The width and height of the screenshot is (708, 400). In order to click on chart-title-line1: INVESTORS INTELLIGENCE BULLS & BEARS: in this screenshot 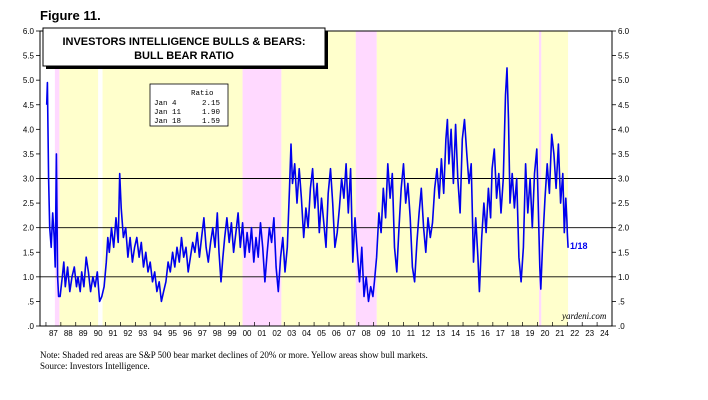, I will do `click(183, 42)`.